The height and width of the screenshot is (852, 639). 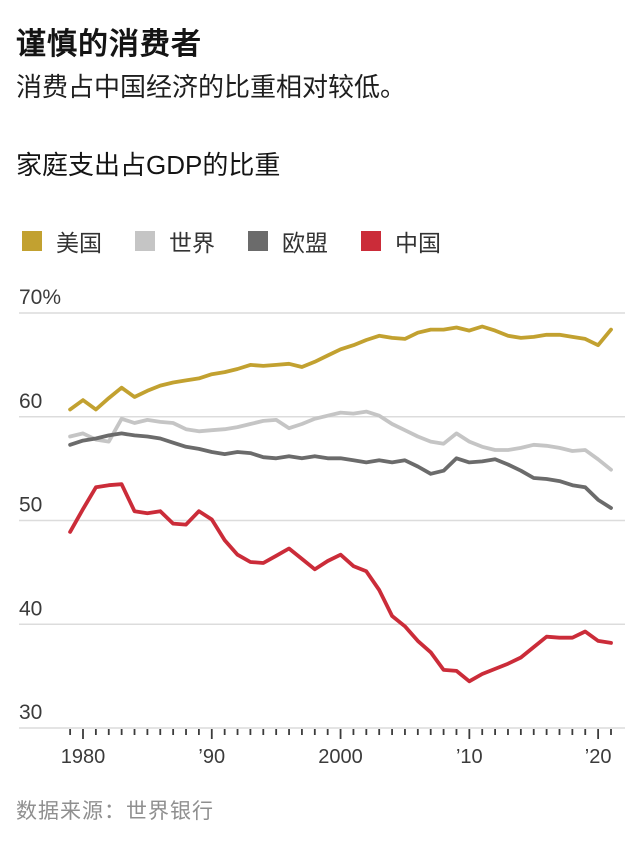 I want to click on x-tick-label: ’20, so click(x=598, y=757).